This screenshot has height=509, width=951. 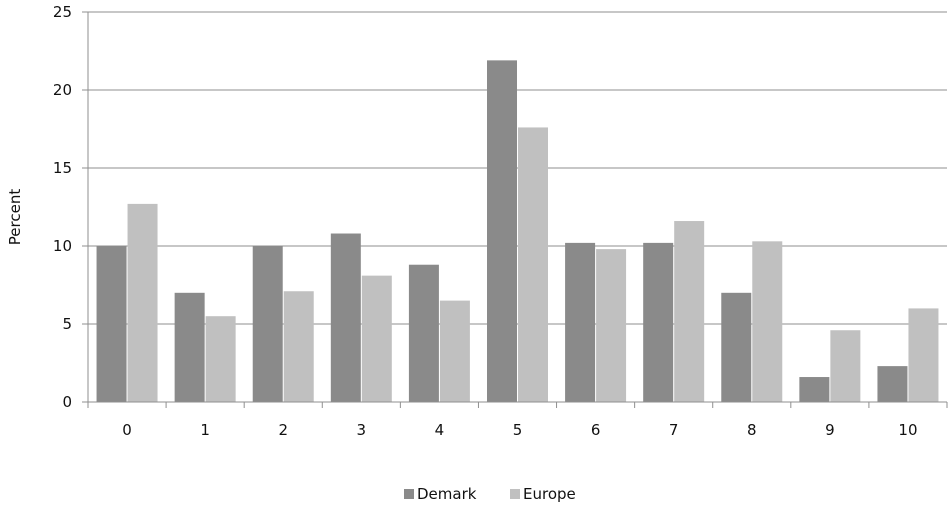 What do you see at coordinates (515, 494) in the screenshot?
I see `legend-swatch-europe` at bounding box center [515, 494].